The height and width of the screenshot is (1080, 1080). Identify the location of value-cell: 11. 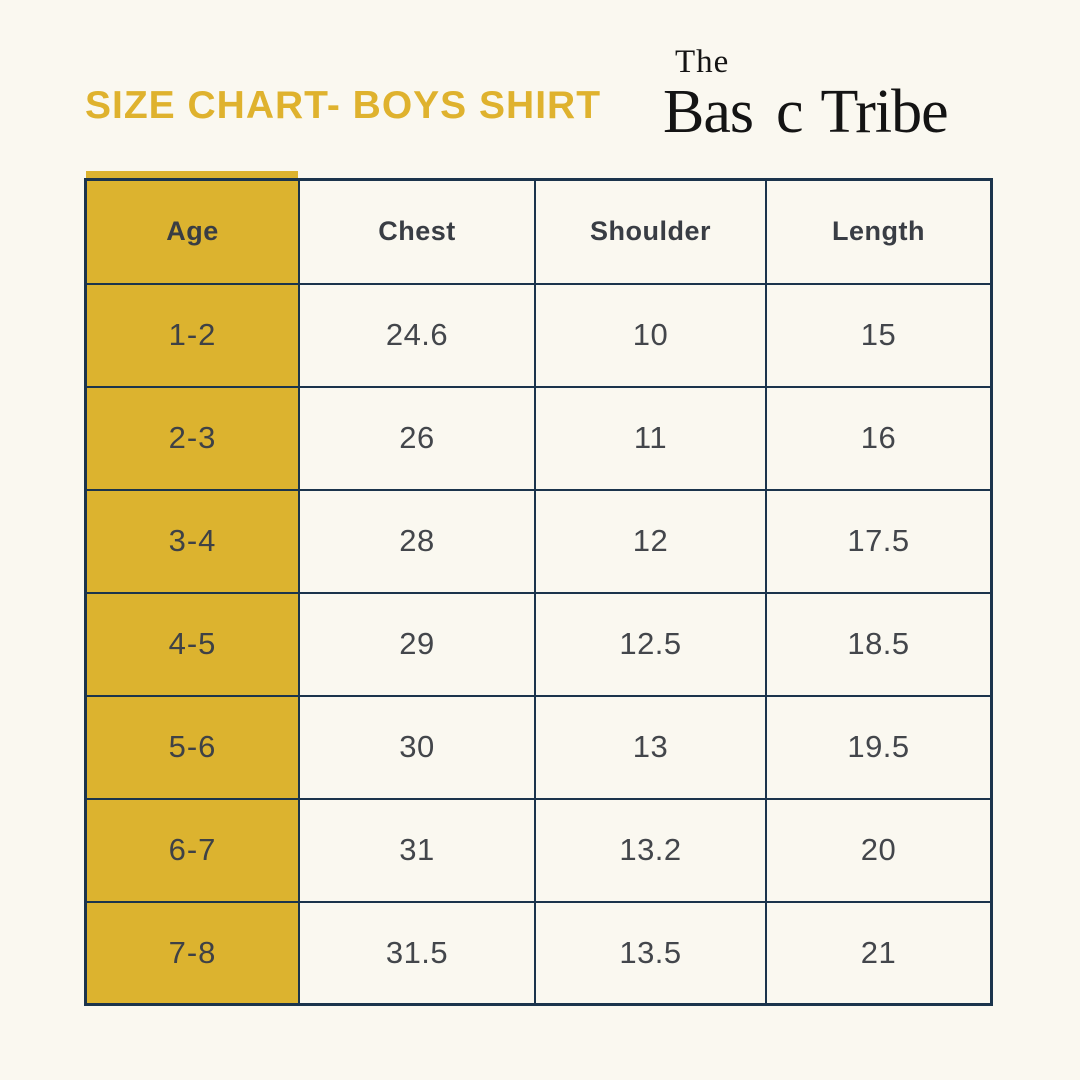
(650, 438).